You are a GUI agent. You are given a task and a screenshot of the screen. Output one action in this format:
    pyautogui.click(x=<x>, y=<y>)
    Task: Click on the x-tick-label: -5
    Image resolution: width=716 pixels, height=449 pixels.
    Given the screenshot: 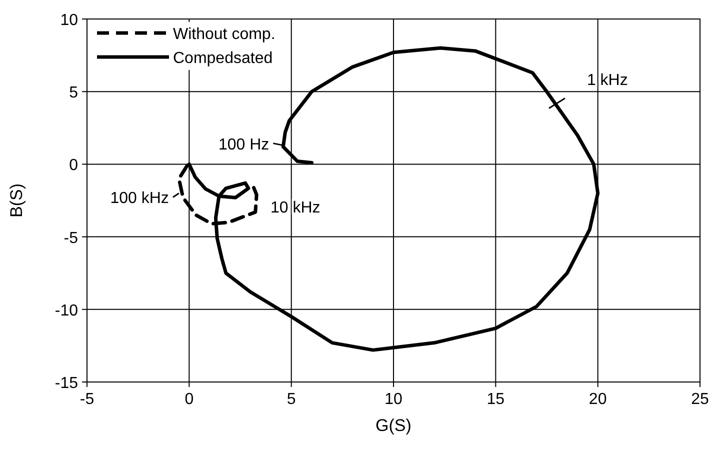 What is the action you would take?
    pyautogui.click(x=87, y=399)
    